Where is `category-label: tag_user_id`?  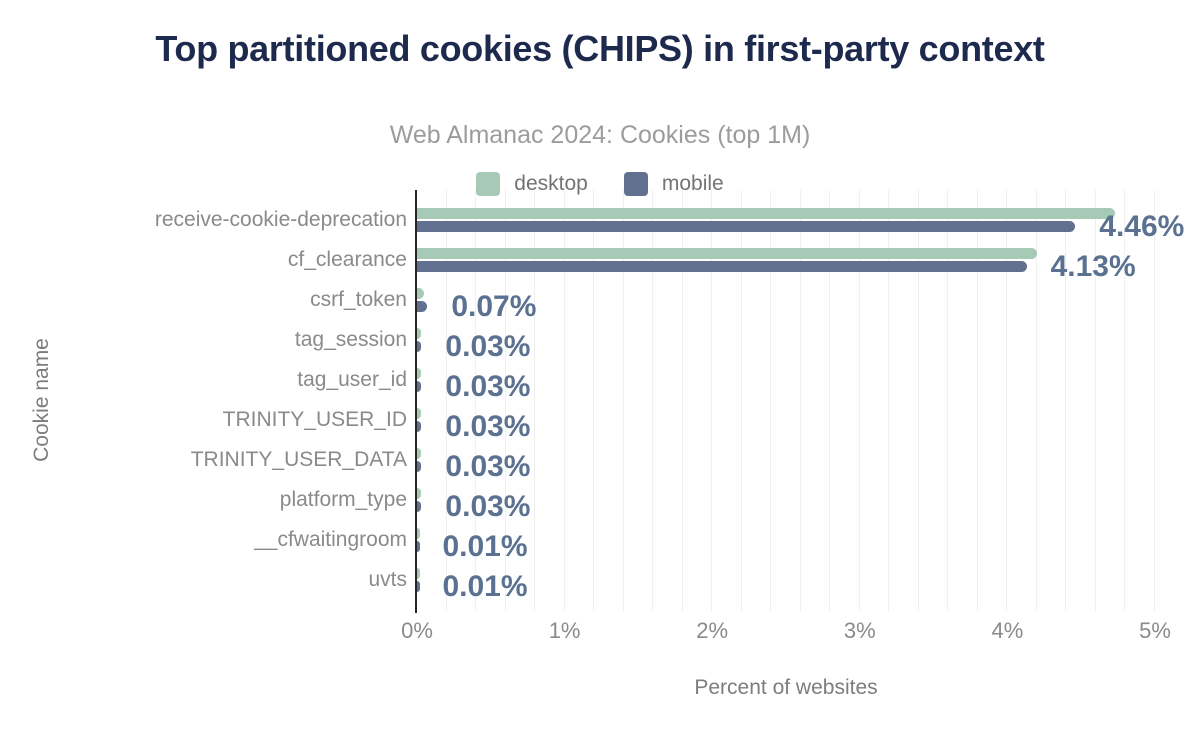 category-label: tag_user_id is located at coordinates (352, 379).